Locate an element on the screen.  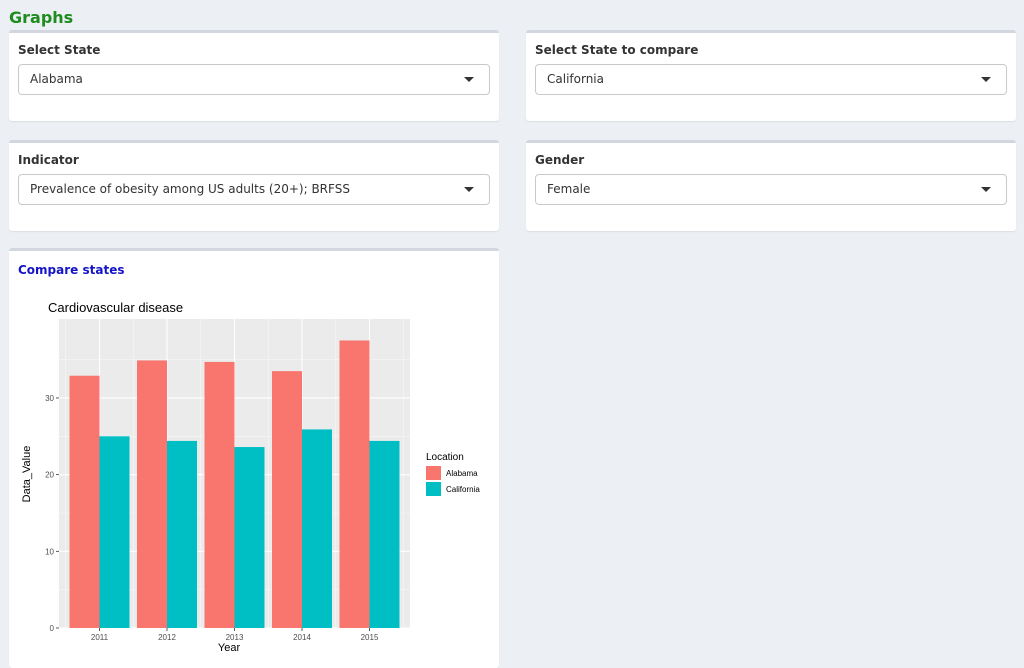
y-axis-label: Data_Value is located at coordinates (27, 474).